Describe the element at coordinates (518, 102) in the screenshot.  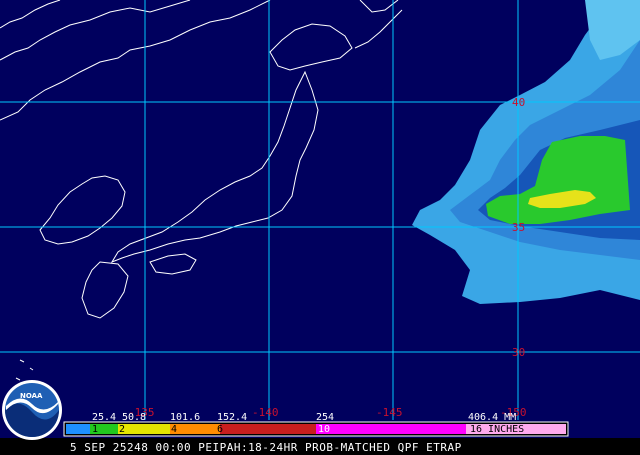
I see `latitude-label-40: 40` at that location.